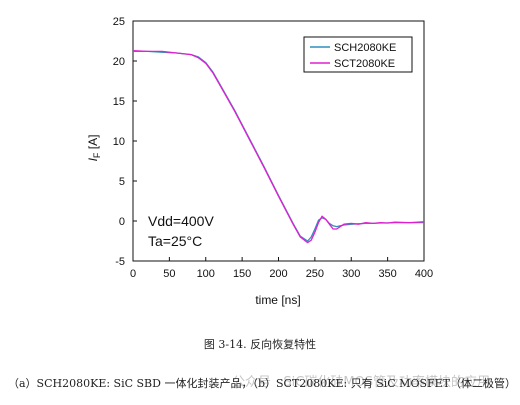 The image size is (520, 405). What do you see at coordinates (206, 274) in the screenshot?
I see `x-tick-label: 100` at bounding box center [206, 274].